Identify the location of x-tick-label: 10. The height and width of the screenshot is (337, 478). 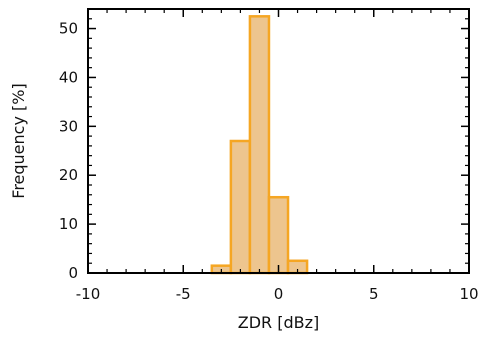
(468, 294).